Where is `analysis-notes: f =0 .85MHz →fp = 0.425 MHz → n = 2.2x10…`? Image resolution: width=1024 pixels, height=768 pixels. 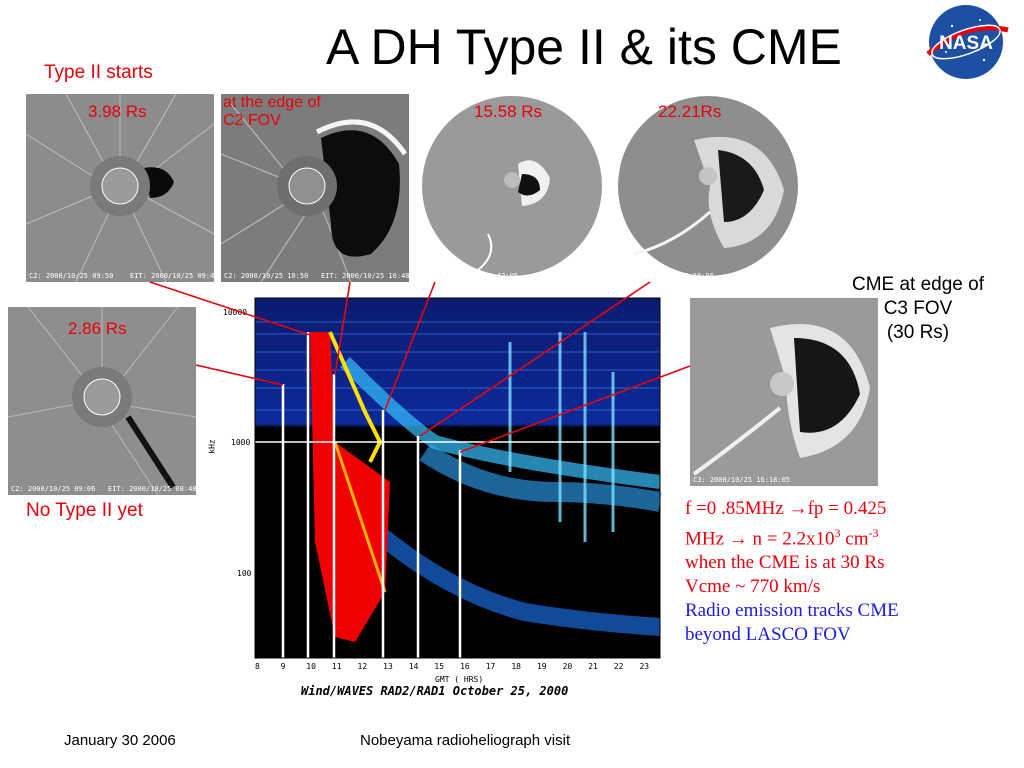 analysis-notes: f =0 .85MHz →fp = 0.425 MHz → n = 2.2x10… is located at coordinates (852, 572).